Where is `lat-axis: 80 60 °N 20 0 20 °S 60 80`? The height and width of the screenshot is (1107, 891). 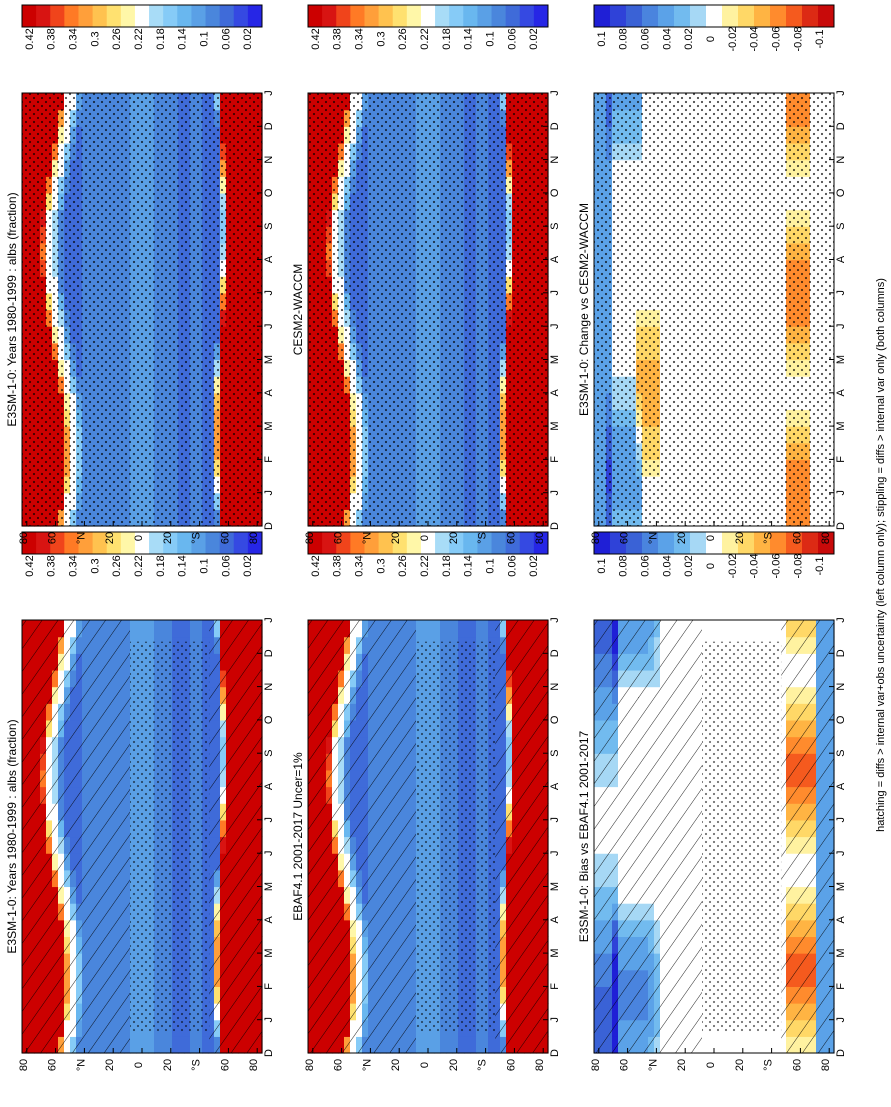
lat-axis: 80 60 °N 20 0 20 °S 60 80 is located at coordinates (425, 1059).